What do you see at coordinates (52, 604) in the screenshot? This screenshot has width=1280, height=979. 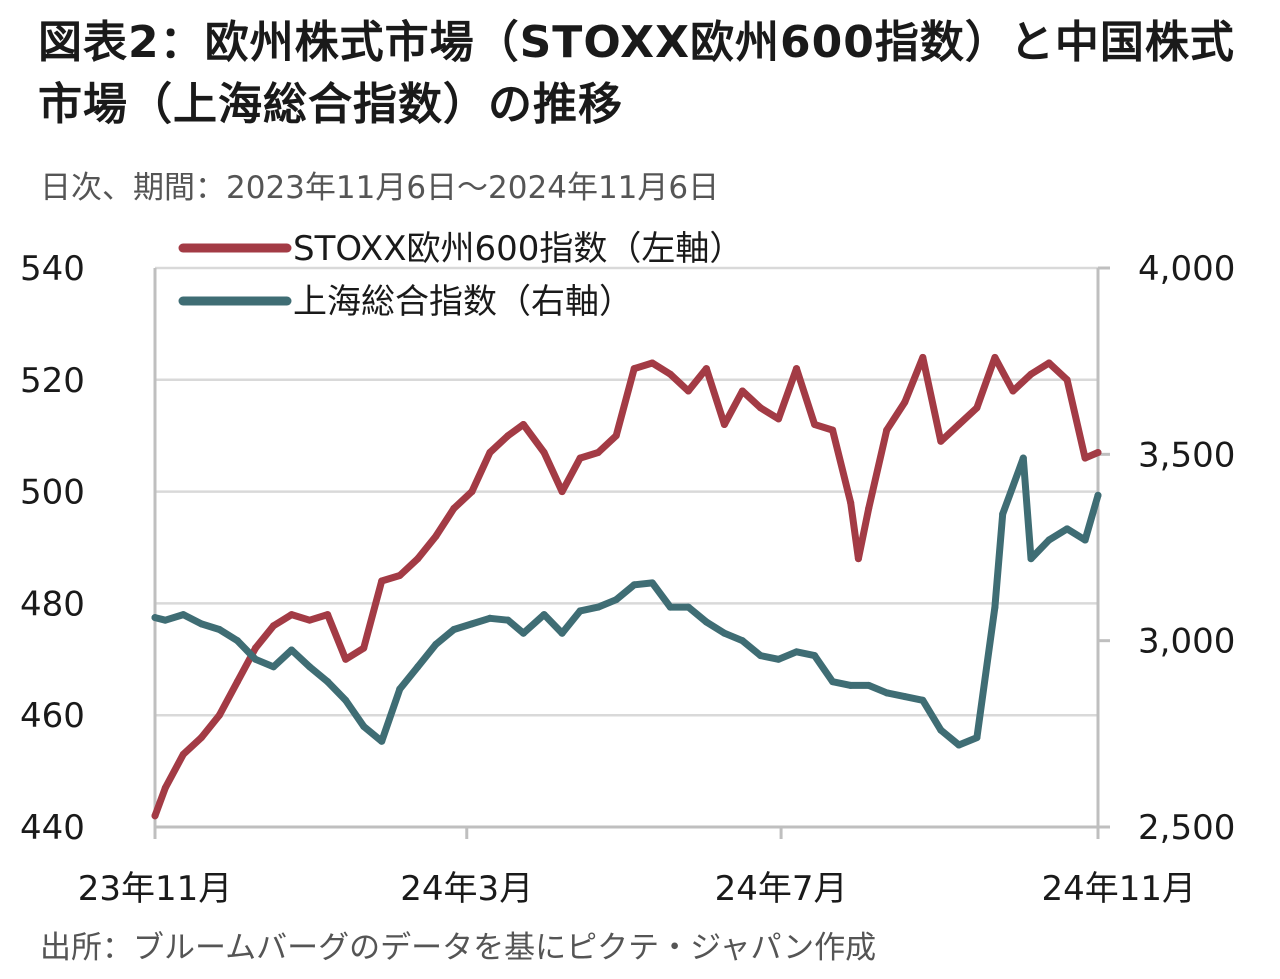 I see `y-left-tick-label: 480` at bounding box center [52, 604].